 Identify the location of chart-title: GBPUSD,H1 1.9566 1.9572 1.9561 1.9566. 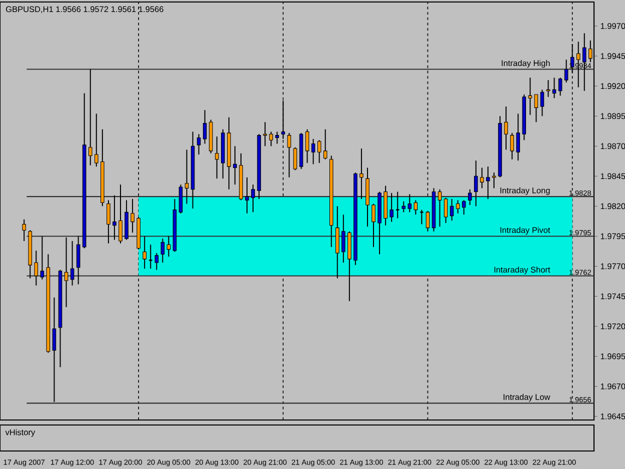
(85, 10).